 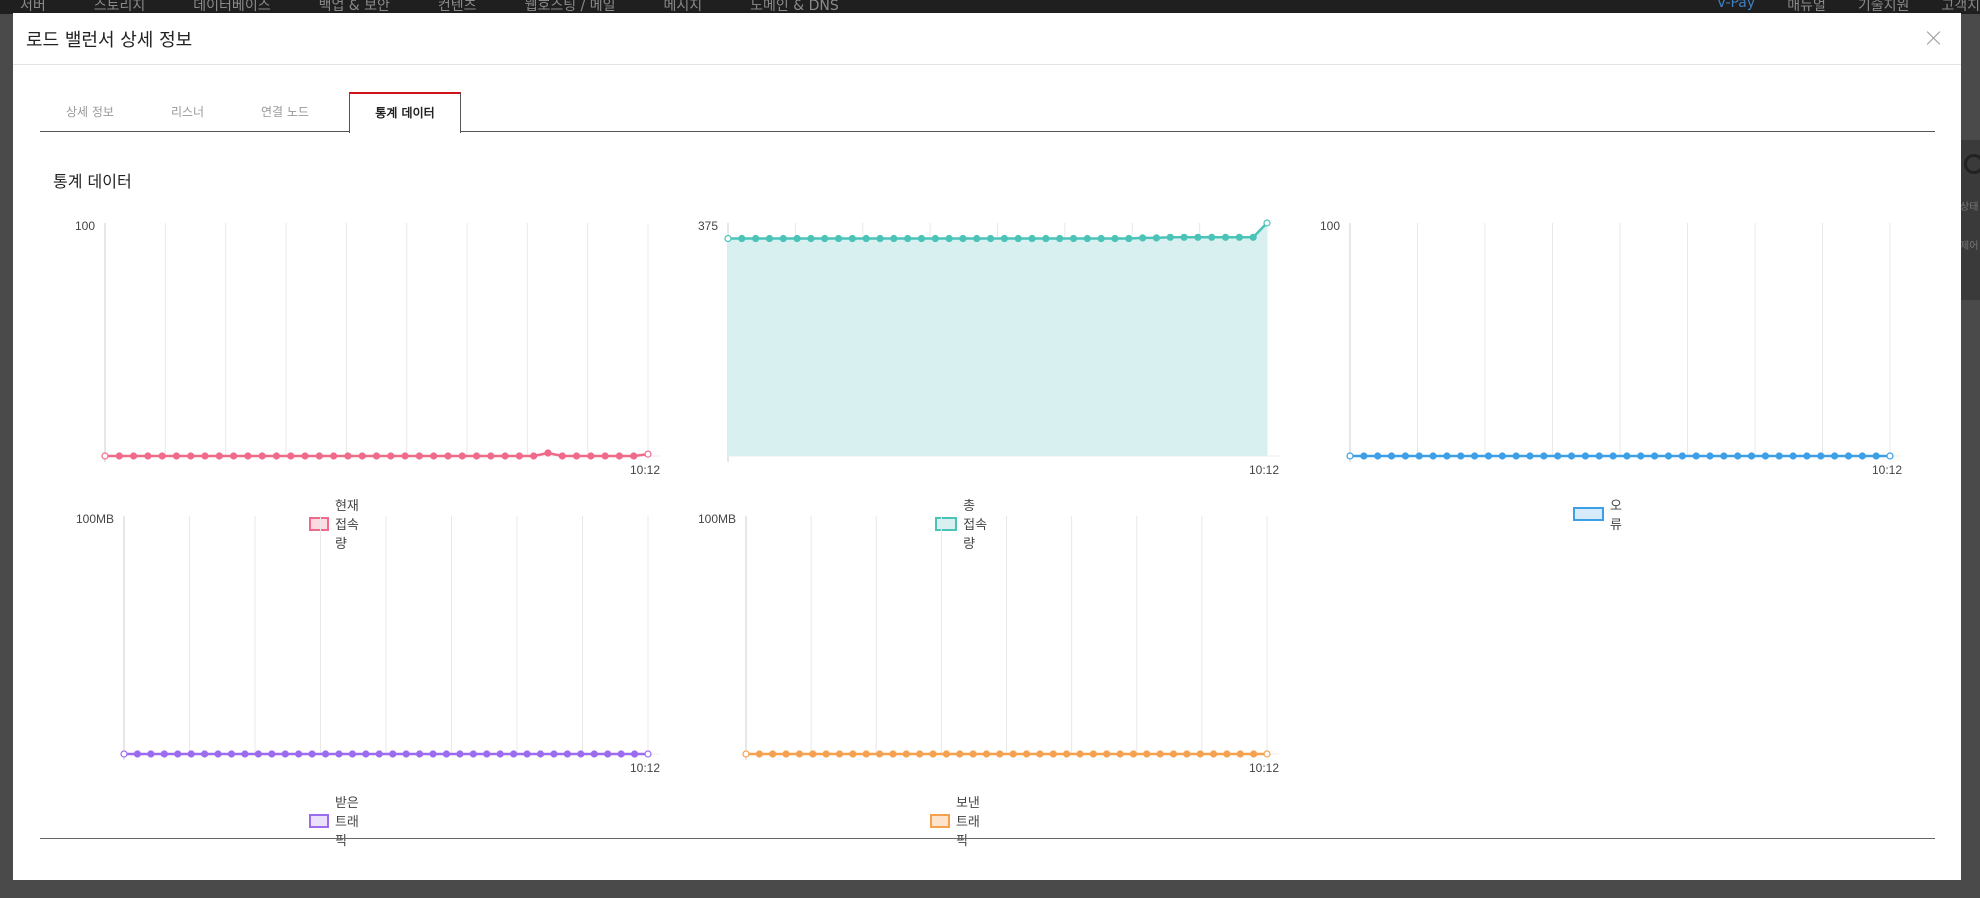 What do you see at coordinates (337, 820) in the screenshot?
I see `chart-legend: 받은 트래픽` at bounding box center [337, 820].